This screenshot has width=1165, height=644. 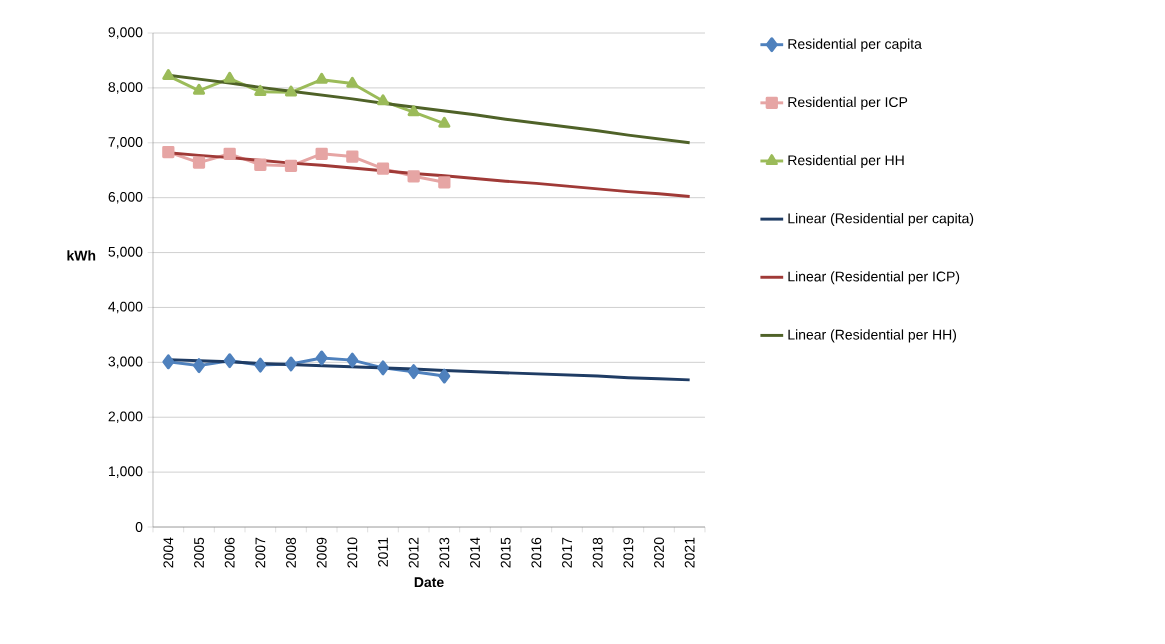 I want to click on y-tick-label: 0, so click(x=139, y=527).